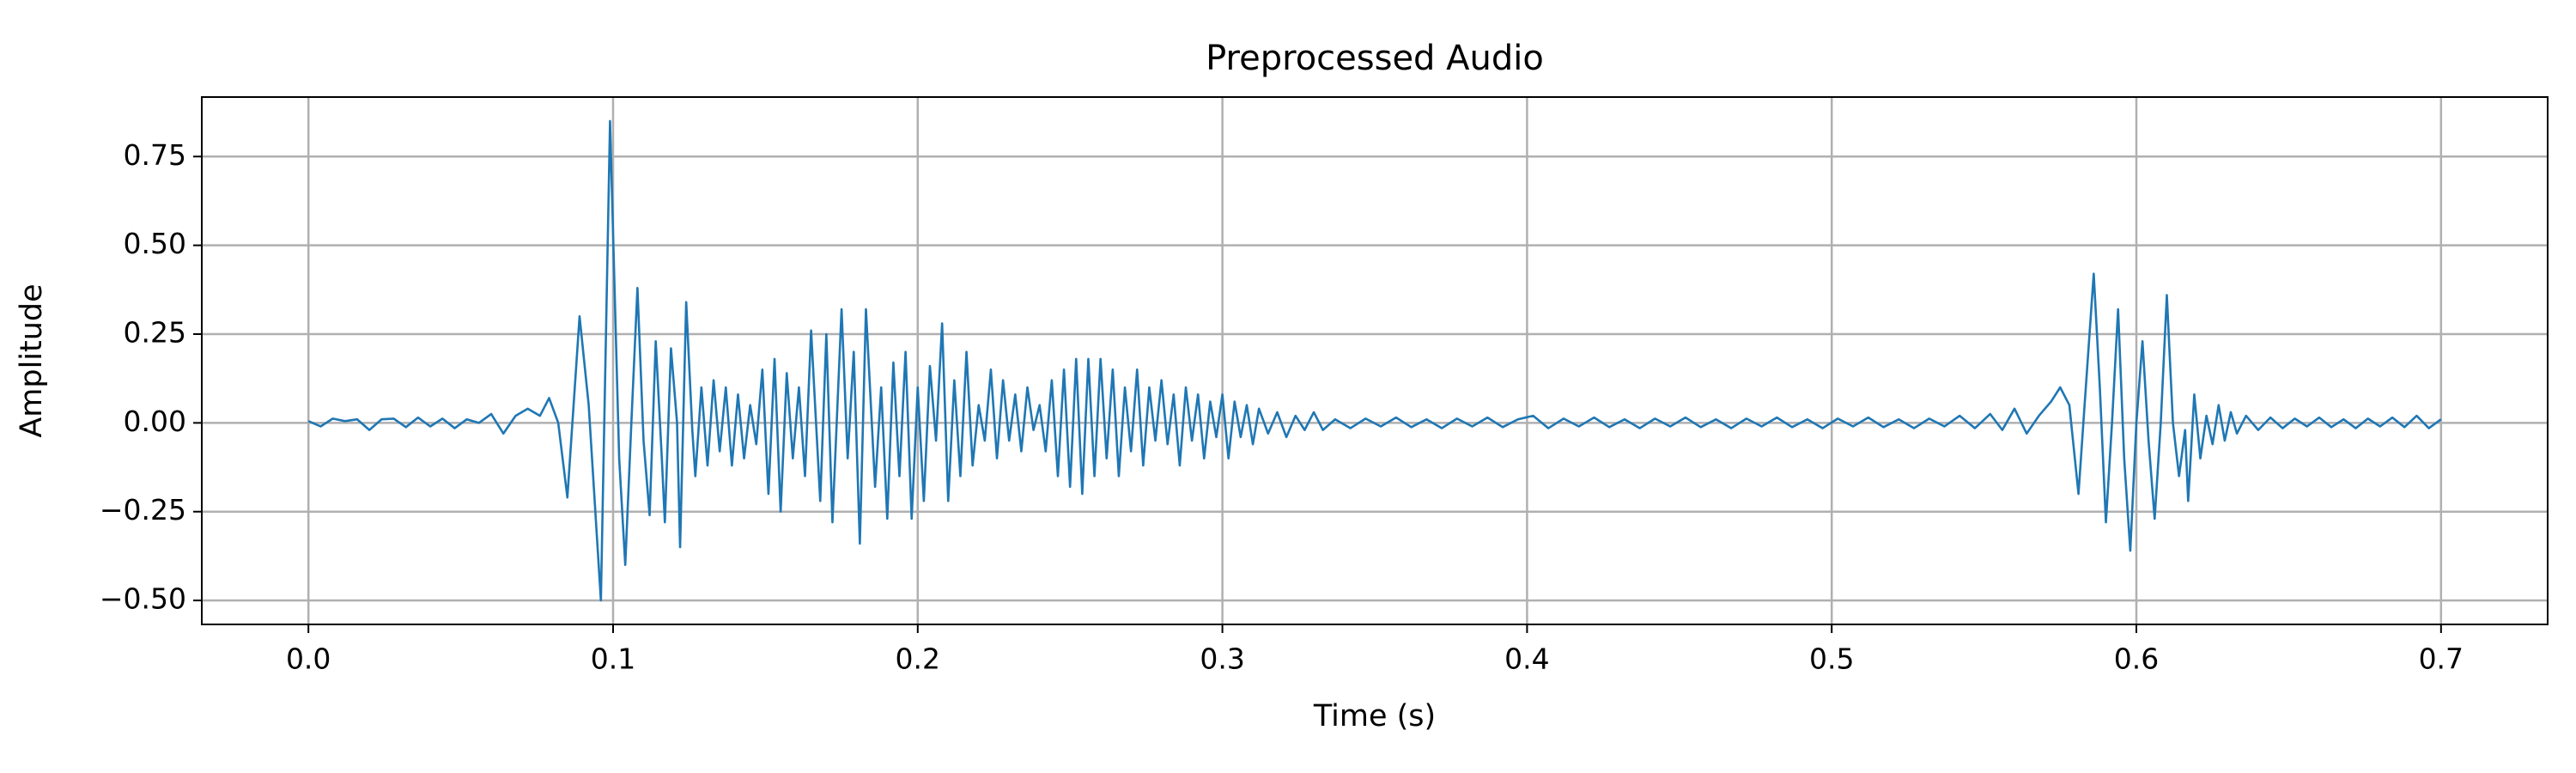 The image size is (2576, 773). I want to click on x-tick-label: 0.3, so click(1222, 659).